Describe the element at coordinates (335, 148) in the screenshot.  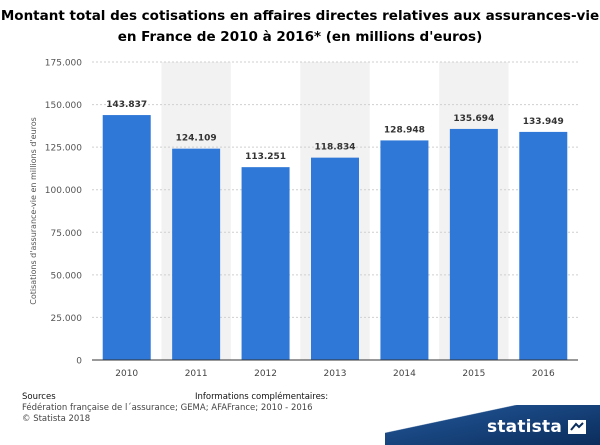
I see `data-label: 118.834` at that location.